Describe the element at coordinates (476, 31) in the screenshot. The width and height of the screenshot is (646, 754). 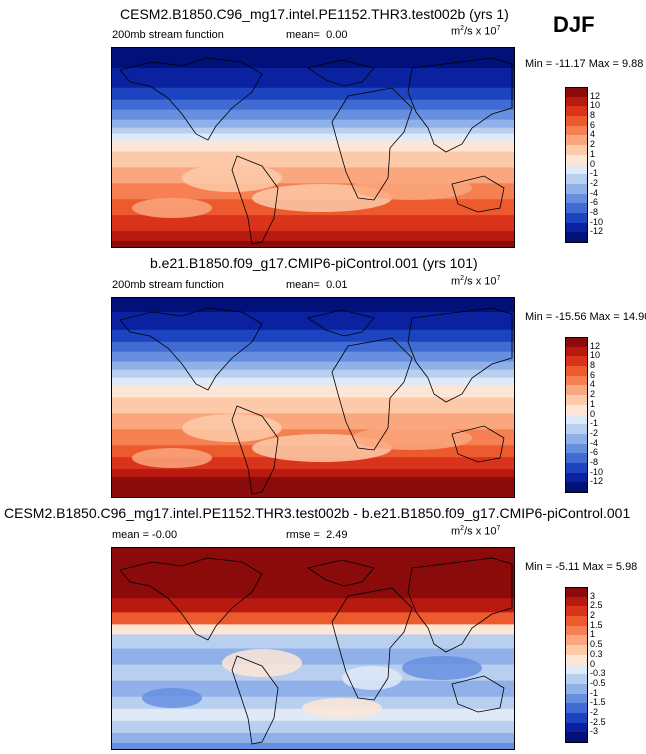
I see `panel1-units: m2/s x 107` at that location.